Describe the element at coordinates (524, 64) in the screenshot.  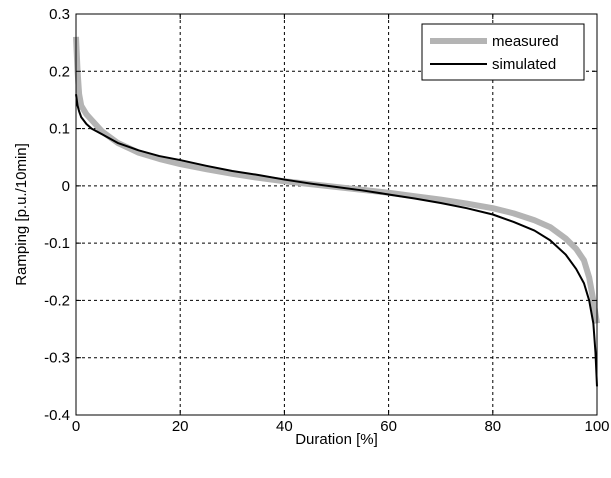
I see `legend-label-simulated: simulated` at that location.